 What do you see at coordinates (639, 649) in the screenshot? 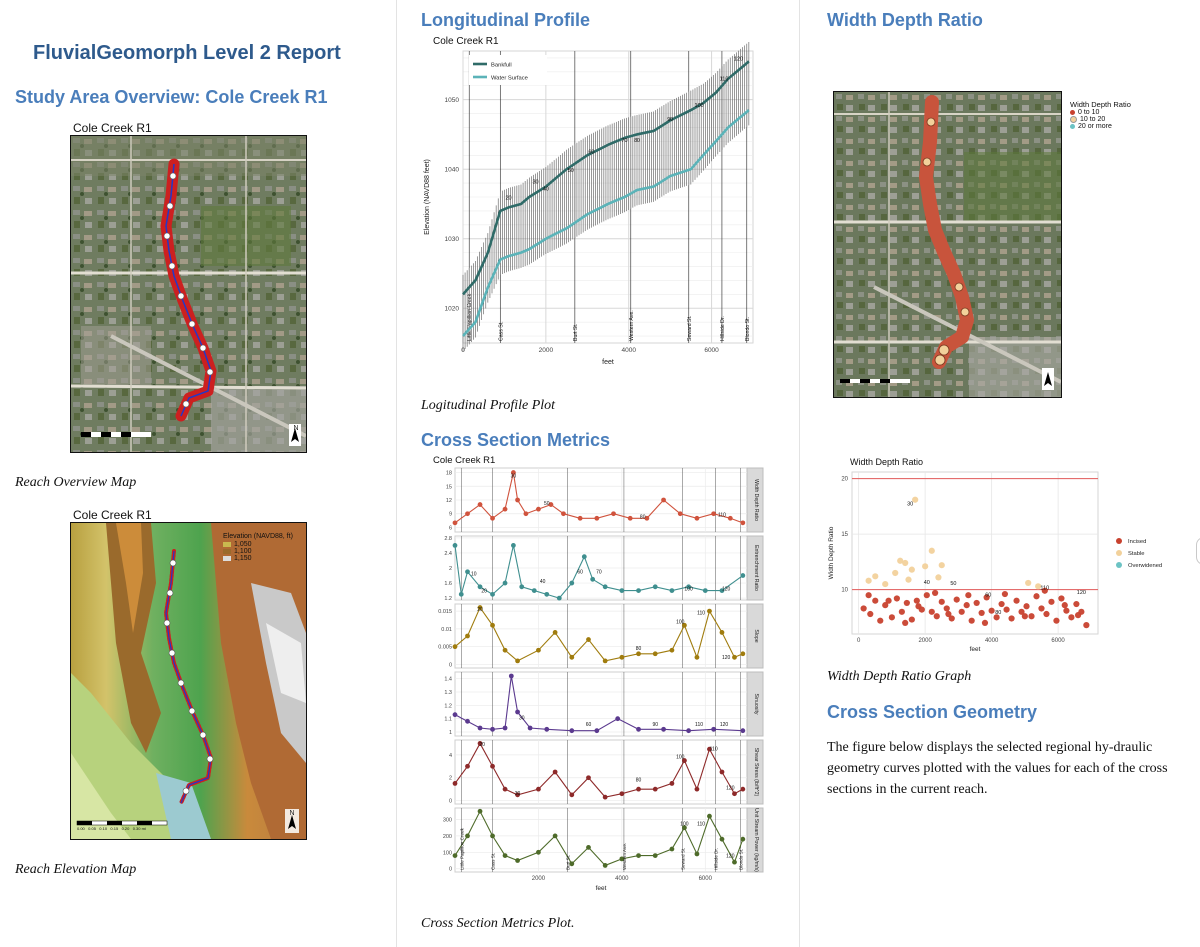
I see `point-label: 80` at bounding box center [639, 649].